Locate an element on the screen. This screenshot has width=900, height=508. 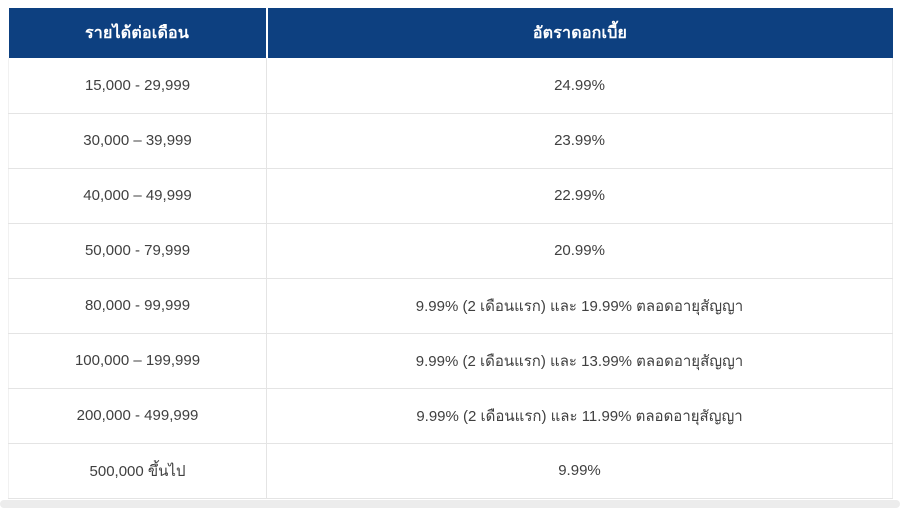
income-range-cell: 500,000 ขึ้นไป is located at coordinates (137, 471).